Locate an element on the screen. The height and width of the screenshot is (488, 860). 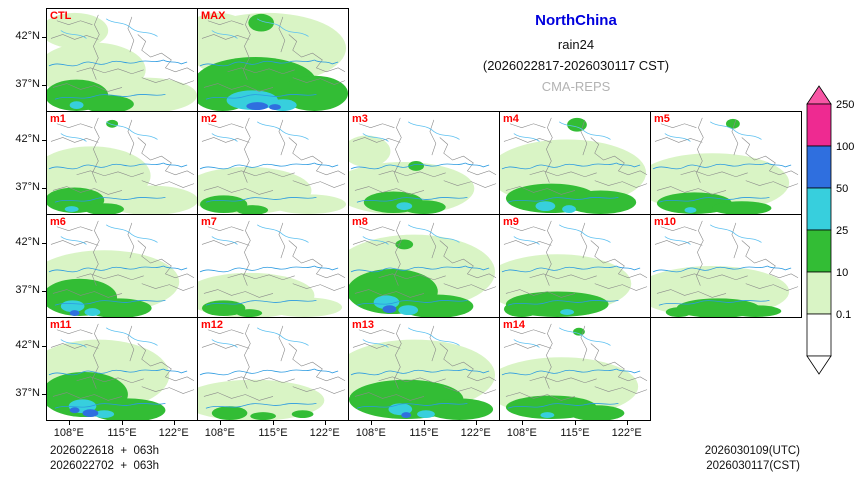
map-panel-m8: m8 is located at coordinates (424, 266).